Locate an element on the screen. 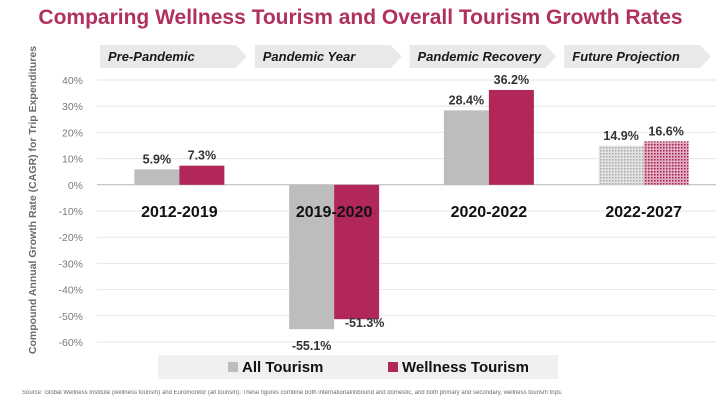  value-label-all-tourism: 28.4% is located at coordinates (466, 100).